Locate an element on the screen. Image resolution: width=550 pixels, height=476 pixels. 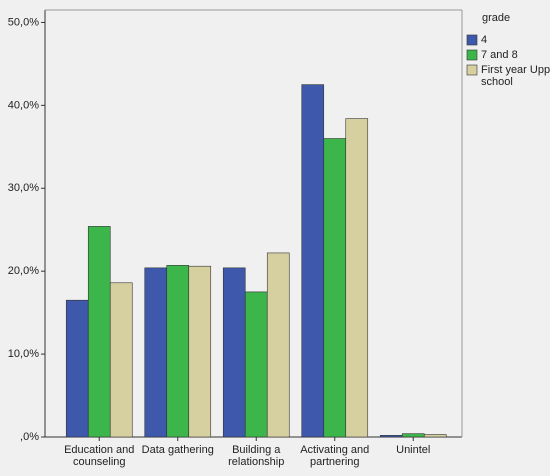
y-tick-label: 50,0% is located at coordinates (23, 22).